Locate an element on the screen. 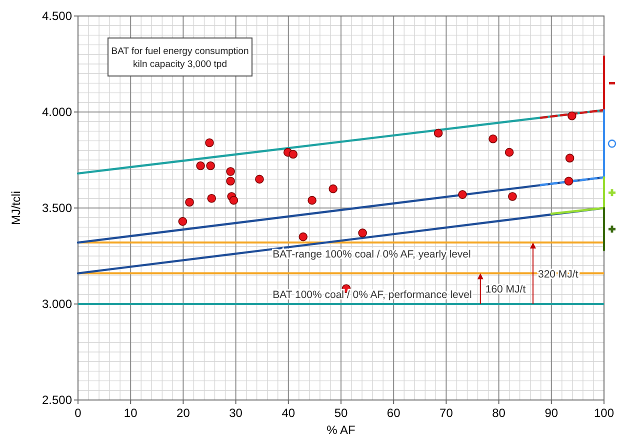 The width and height of the screenshot is (617, 439). text: kiln capacity 3,000 tpd is located at coordinates (180, 64).